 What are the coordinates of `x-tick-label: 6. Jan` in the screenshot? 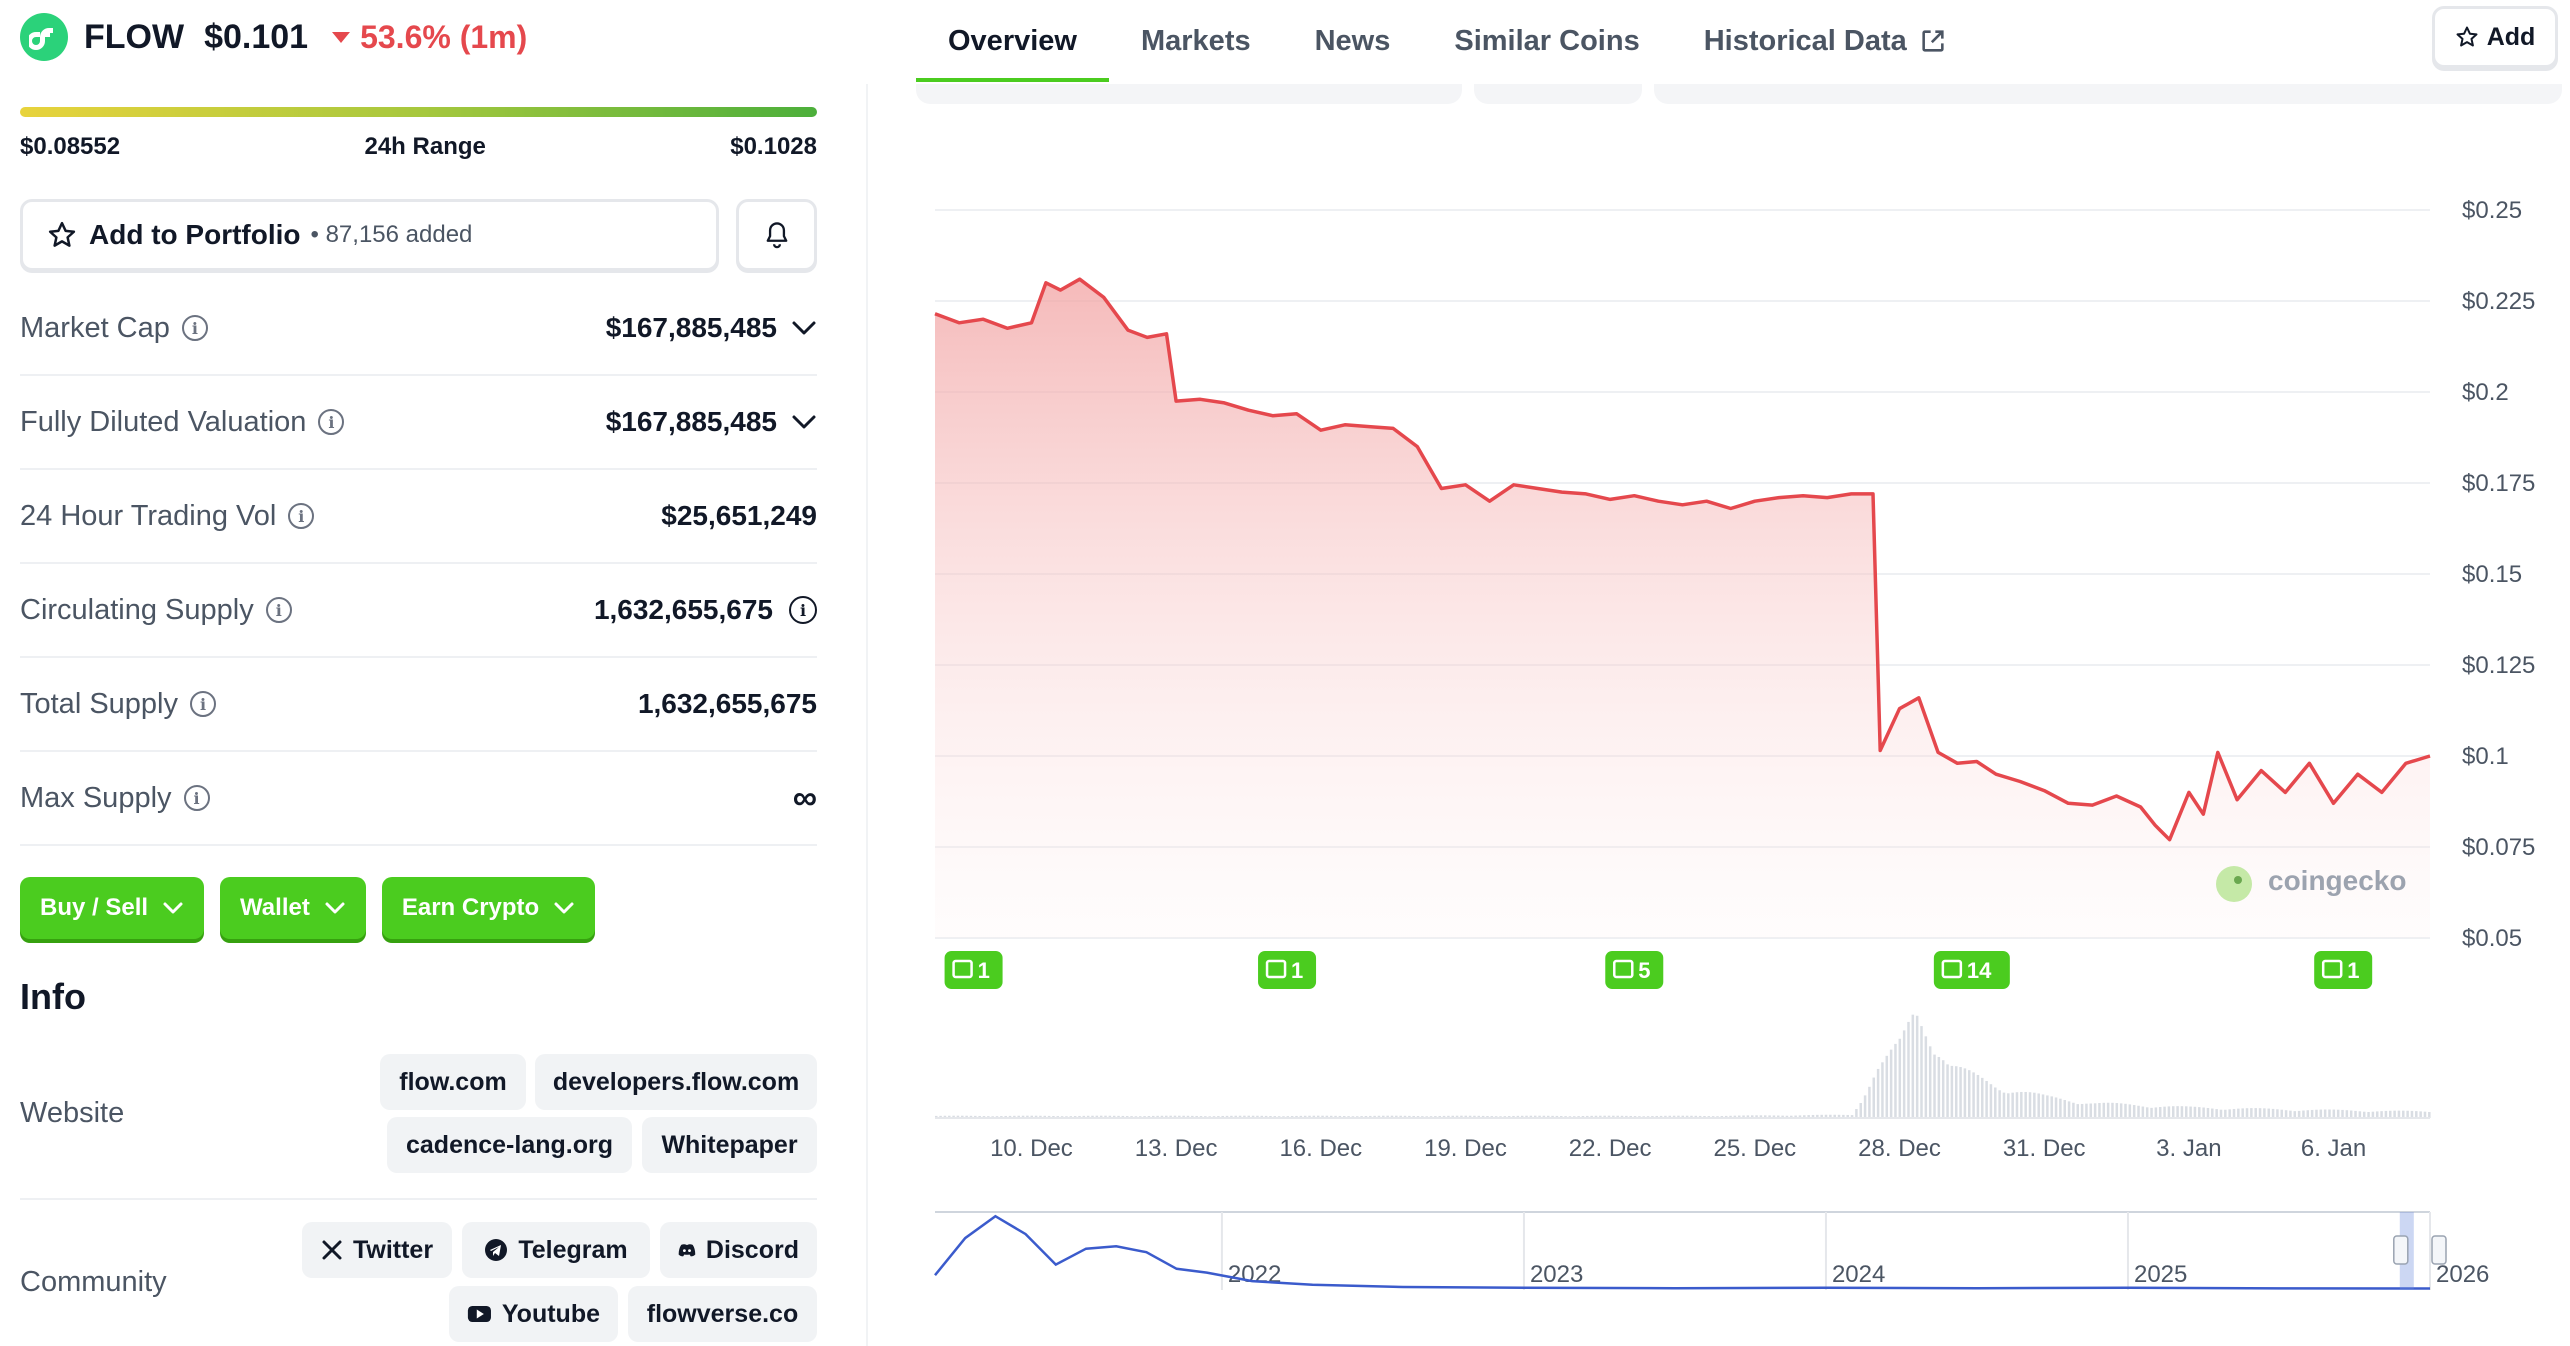 It's located at (2333, 1148).